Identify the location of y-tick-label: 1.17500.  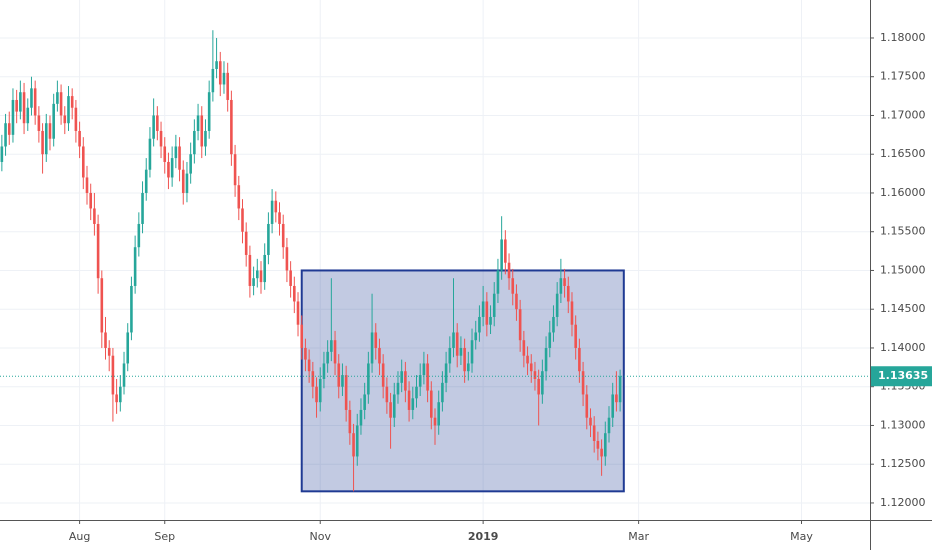
(903, 76).